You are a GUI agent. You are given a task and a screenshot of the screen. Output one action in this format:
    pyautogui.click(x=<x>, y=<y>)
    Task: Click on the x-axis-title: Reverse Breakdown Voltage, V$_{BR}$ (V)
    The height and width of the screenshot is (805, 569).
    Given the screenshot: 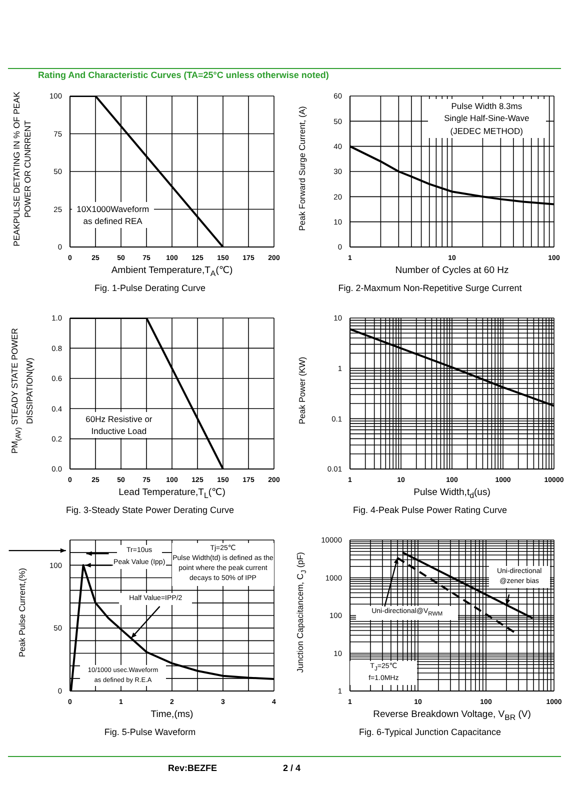 What is the action you would take?
    pyautogui.click(x=452, y=715)
    